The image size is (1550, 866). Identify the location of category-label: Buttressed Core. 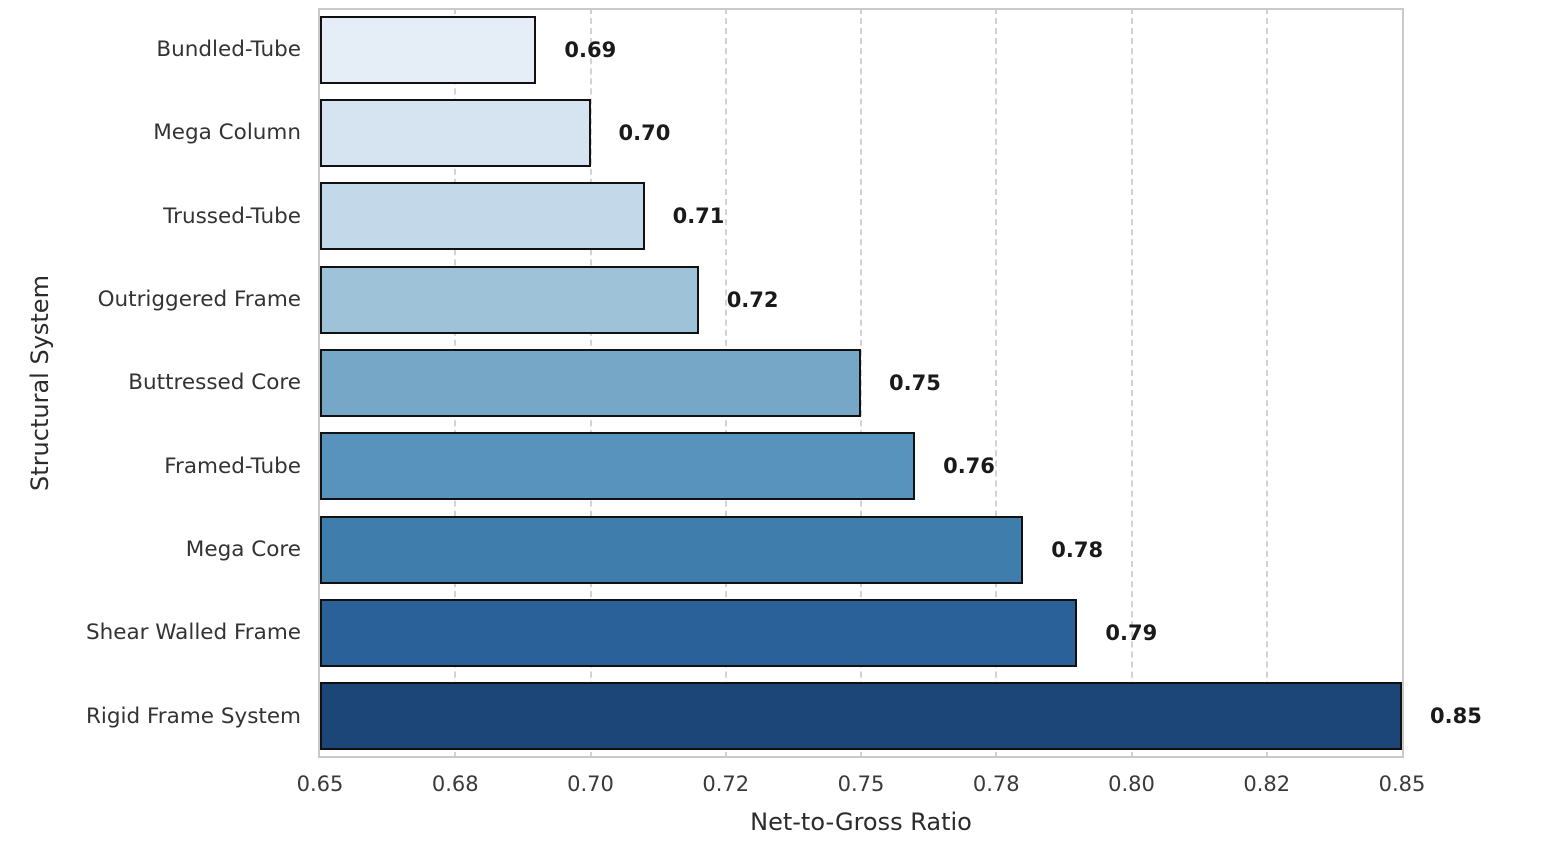
(214, 383).